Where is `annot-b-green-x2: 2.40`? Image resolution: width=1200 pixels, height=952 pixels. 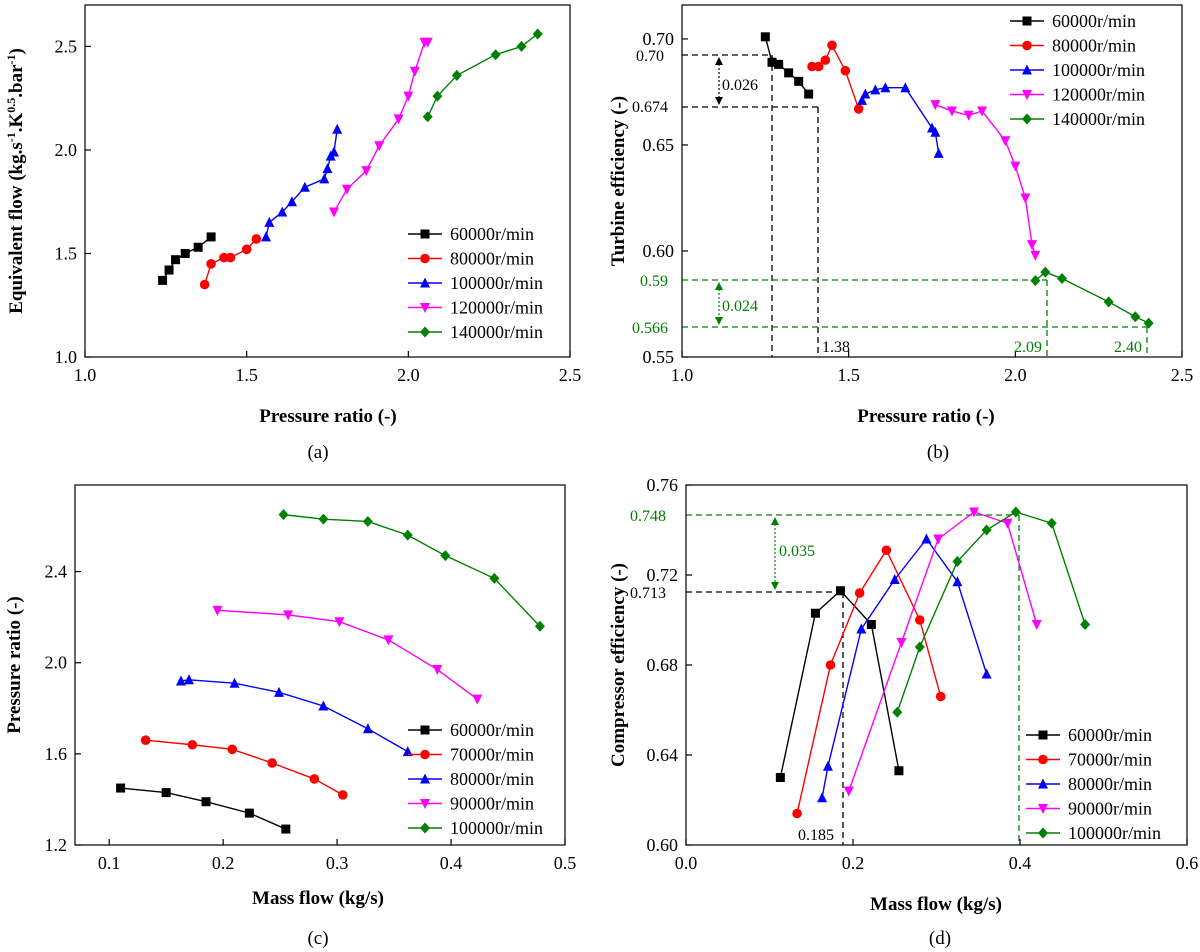 annot-b-green-x2: 2.40 is located at coordinates (1128, 347).